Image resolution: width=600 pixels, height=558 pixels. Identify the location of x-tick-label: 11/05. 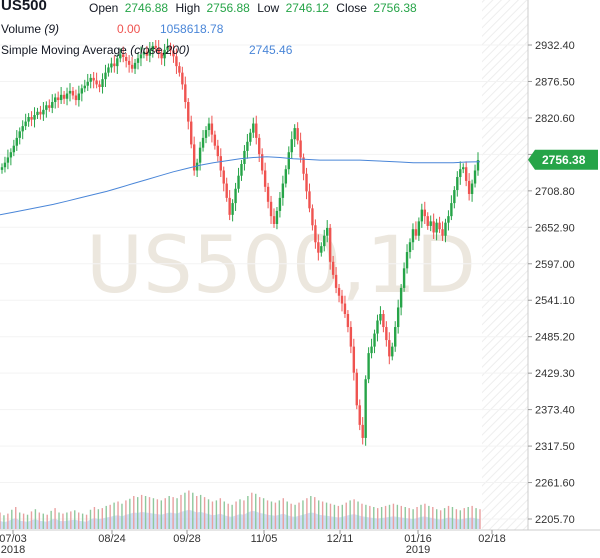
(264, 539).